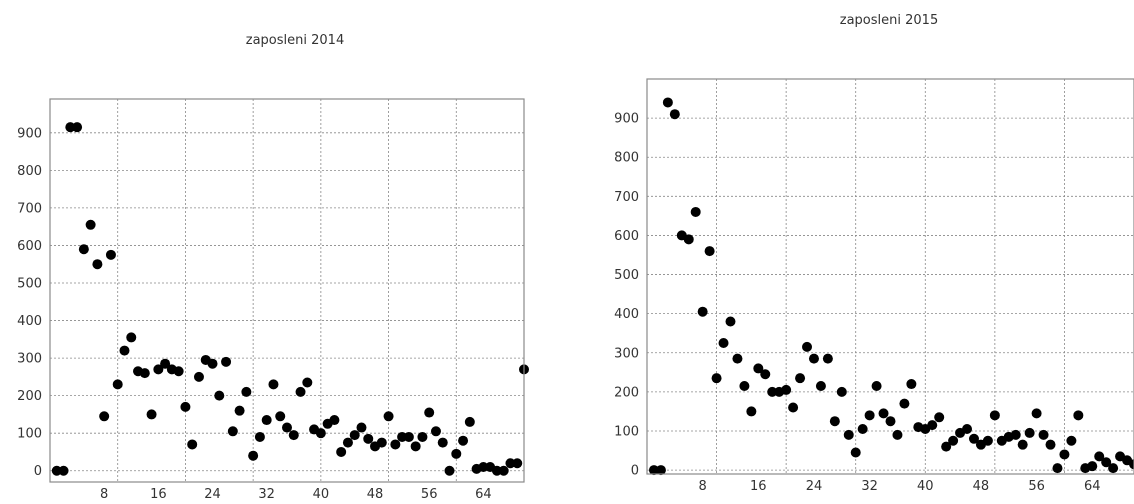 The image size is (1134, 504). What do you see at coordinates (889, 20) in the screenshot?
I see `chart-title: zaposleni 2015` at bounding box center [889, 20].